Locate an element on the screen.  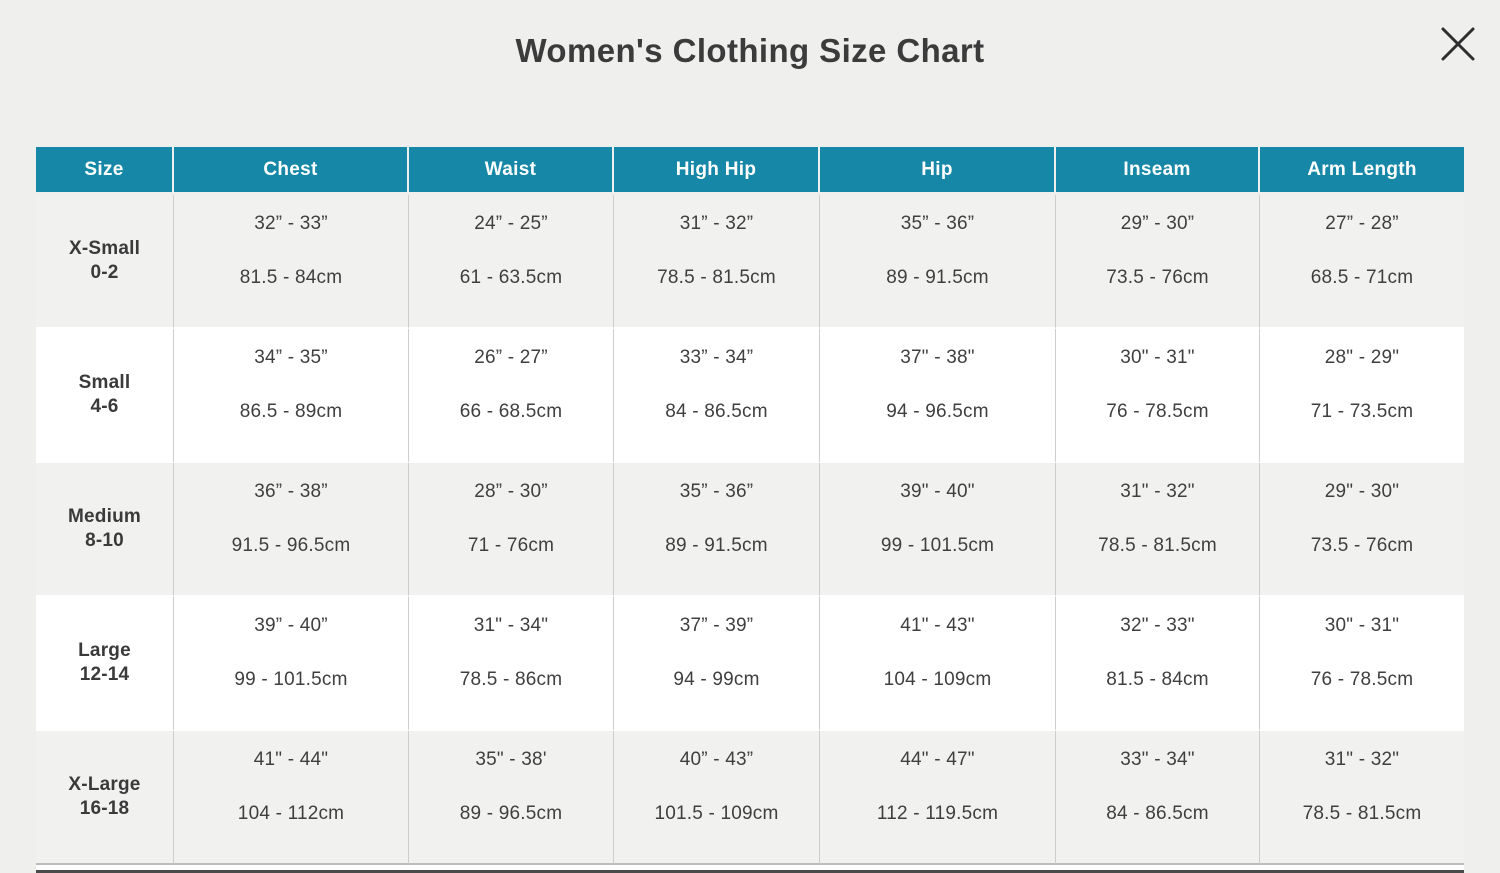
cell-hip: 41" - 43" 104 - 109cm is located at coordinates (938, 664).